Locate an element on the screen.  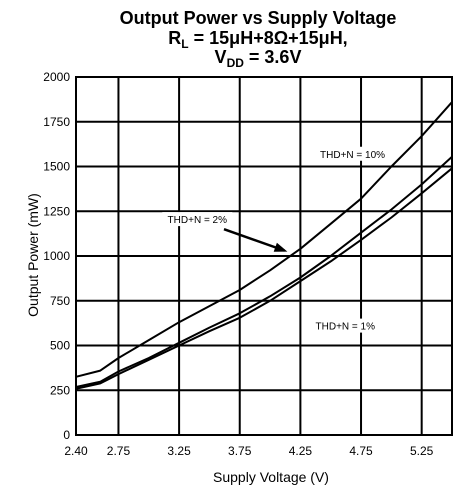
y-tick-label: 500 is located at coordinates (60, 346).